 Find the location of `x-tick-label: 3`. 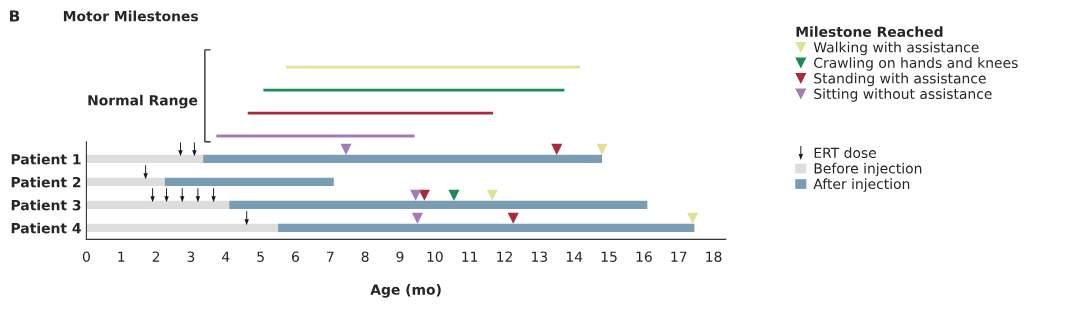

x-tick-label: 3 is located at coordinates (191, 256).